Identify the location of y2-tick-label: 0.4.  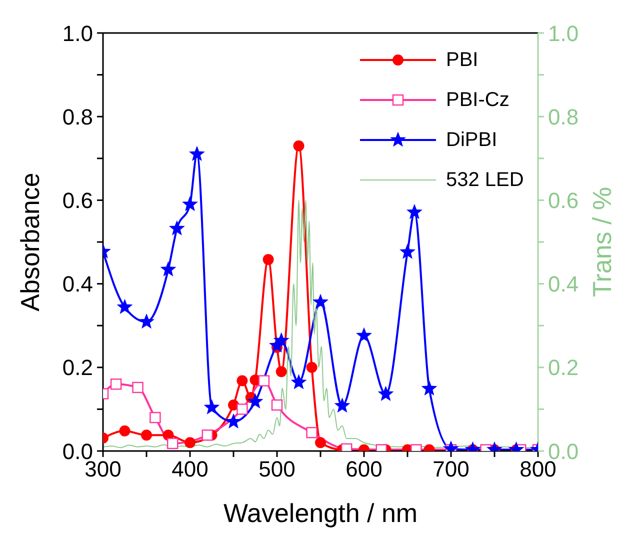
(563, 284).